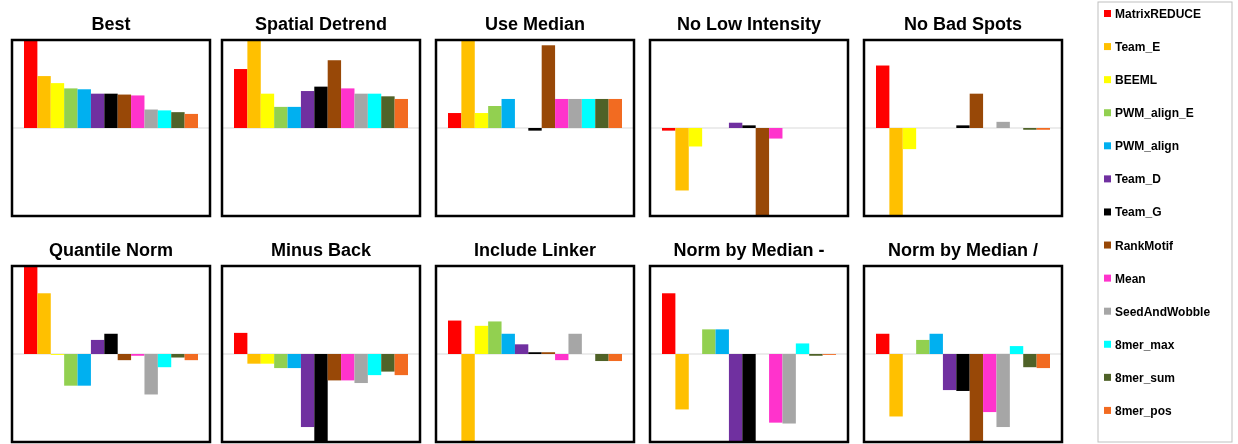 The height and width of the screenshot is (444, 1238). What do you see at coordinates (535, 24) in the screenshot?
I see `chart-title: Use Median` at bounding box center [535, 24].